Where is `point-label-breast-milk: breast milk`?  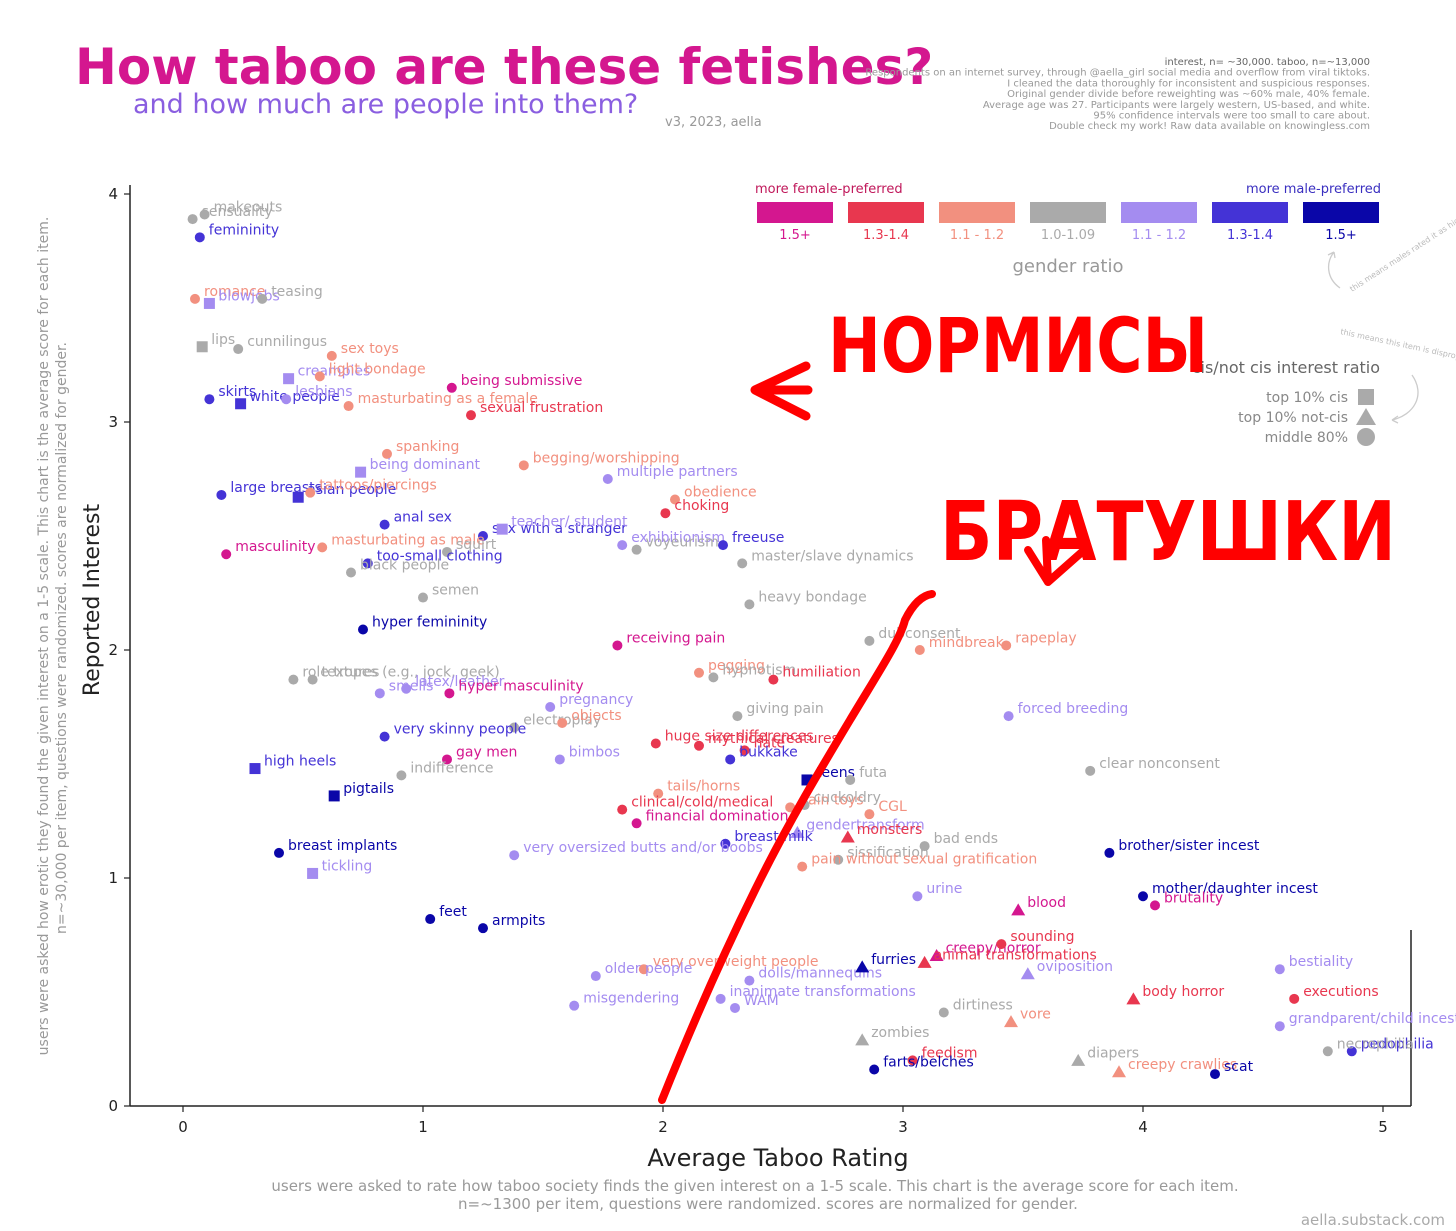 point-label-breast-milk: breast milk is located at coordinates (773, 837).